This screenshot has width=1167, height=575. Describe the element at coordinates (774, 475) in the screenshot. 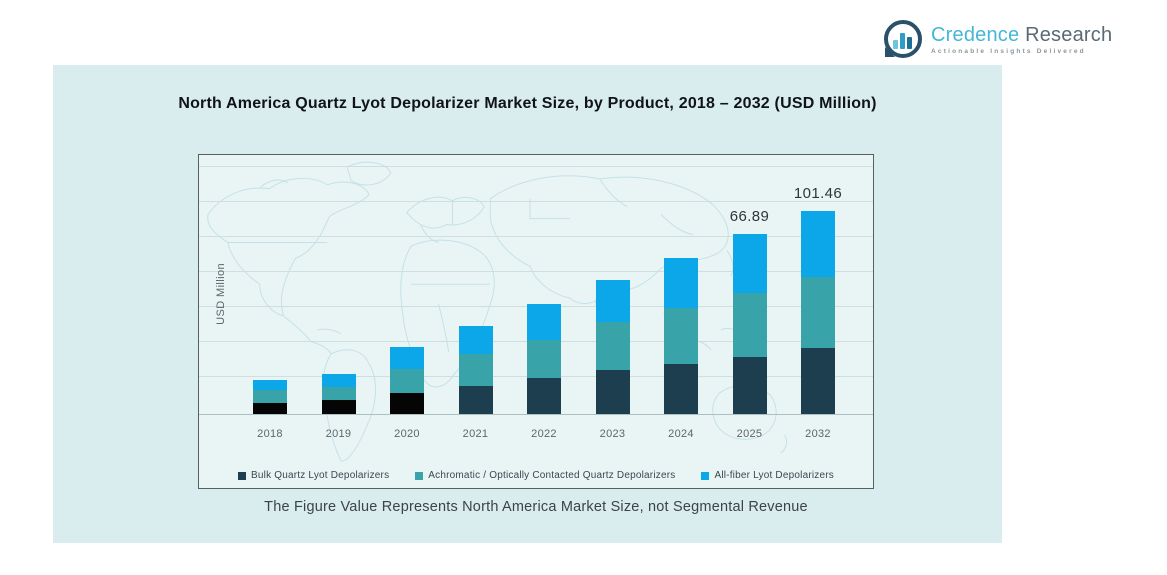

I see `legend-label: All-fiber Lyot Depolarizers` at that location.